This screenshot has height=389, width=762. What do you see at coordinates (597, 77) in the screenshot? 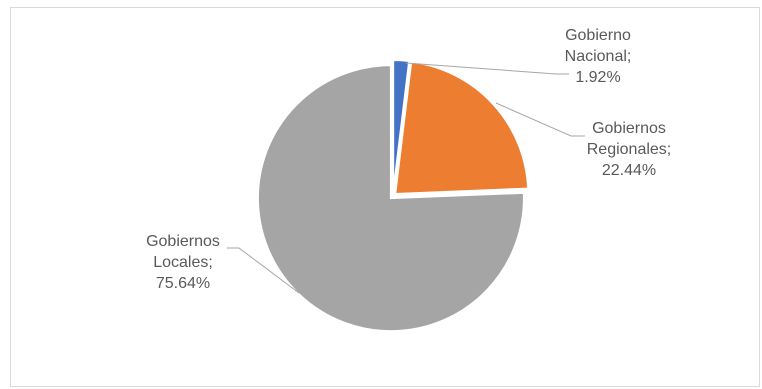
I see `slice-label-line: 1.92%` at bounding box center [597, 77].